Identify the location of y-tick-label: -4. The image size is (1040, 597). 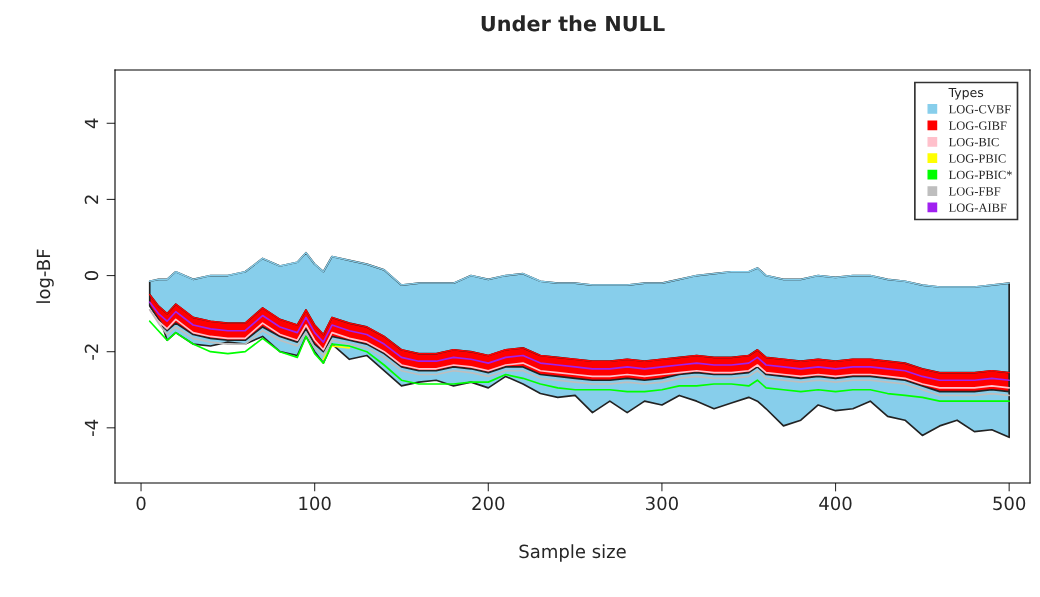
(91, 427).